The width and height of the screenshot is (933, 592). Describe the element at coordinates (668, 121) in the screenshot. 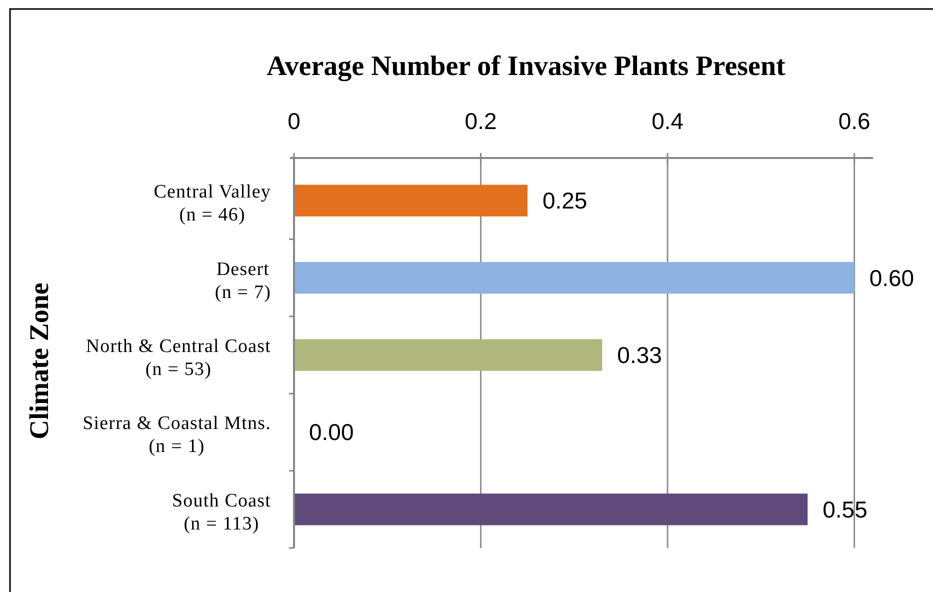

I see `x-tick-label: 0.4` at that location.